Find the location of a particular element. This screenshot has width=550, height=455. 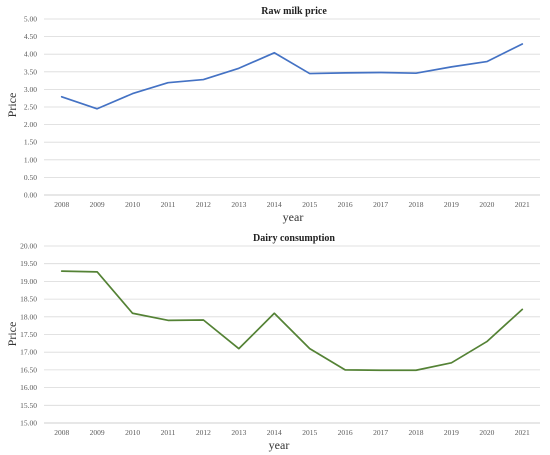

y-tick-label: 2.00 is located at coordinates (30, 124).